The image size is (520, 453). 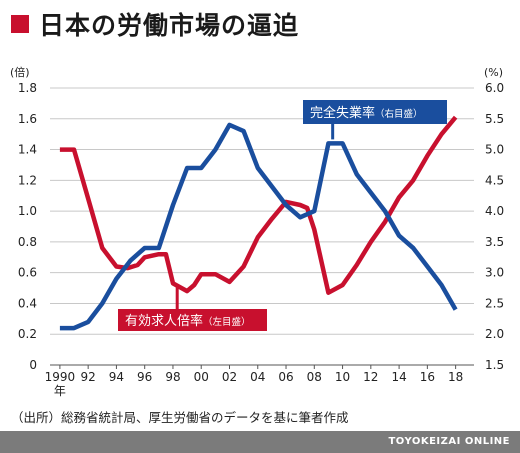 What do you see at coordinates (493, 72) in the screenshot?
I see `right-axis-unit: (%)` at bounding box center [493, 72].